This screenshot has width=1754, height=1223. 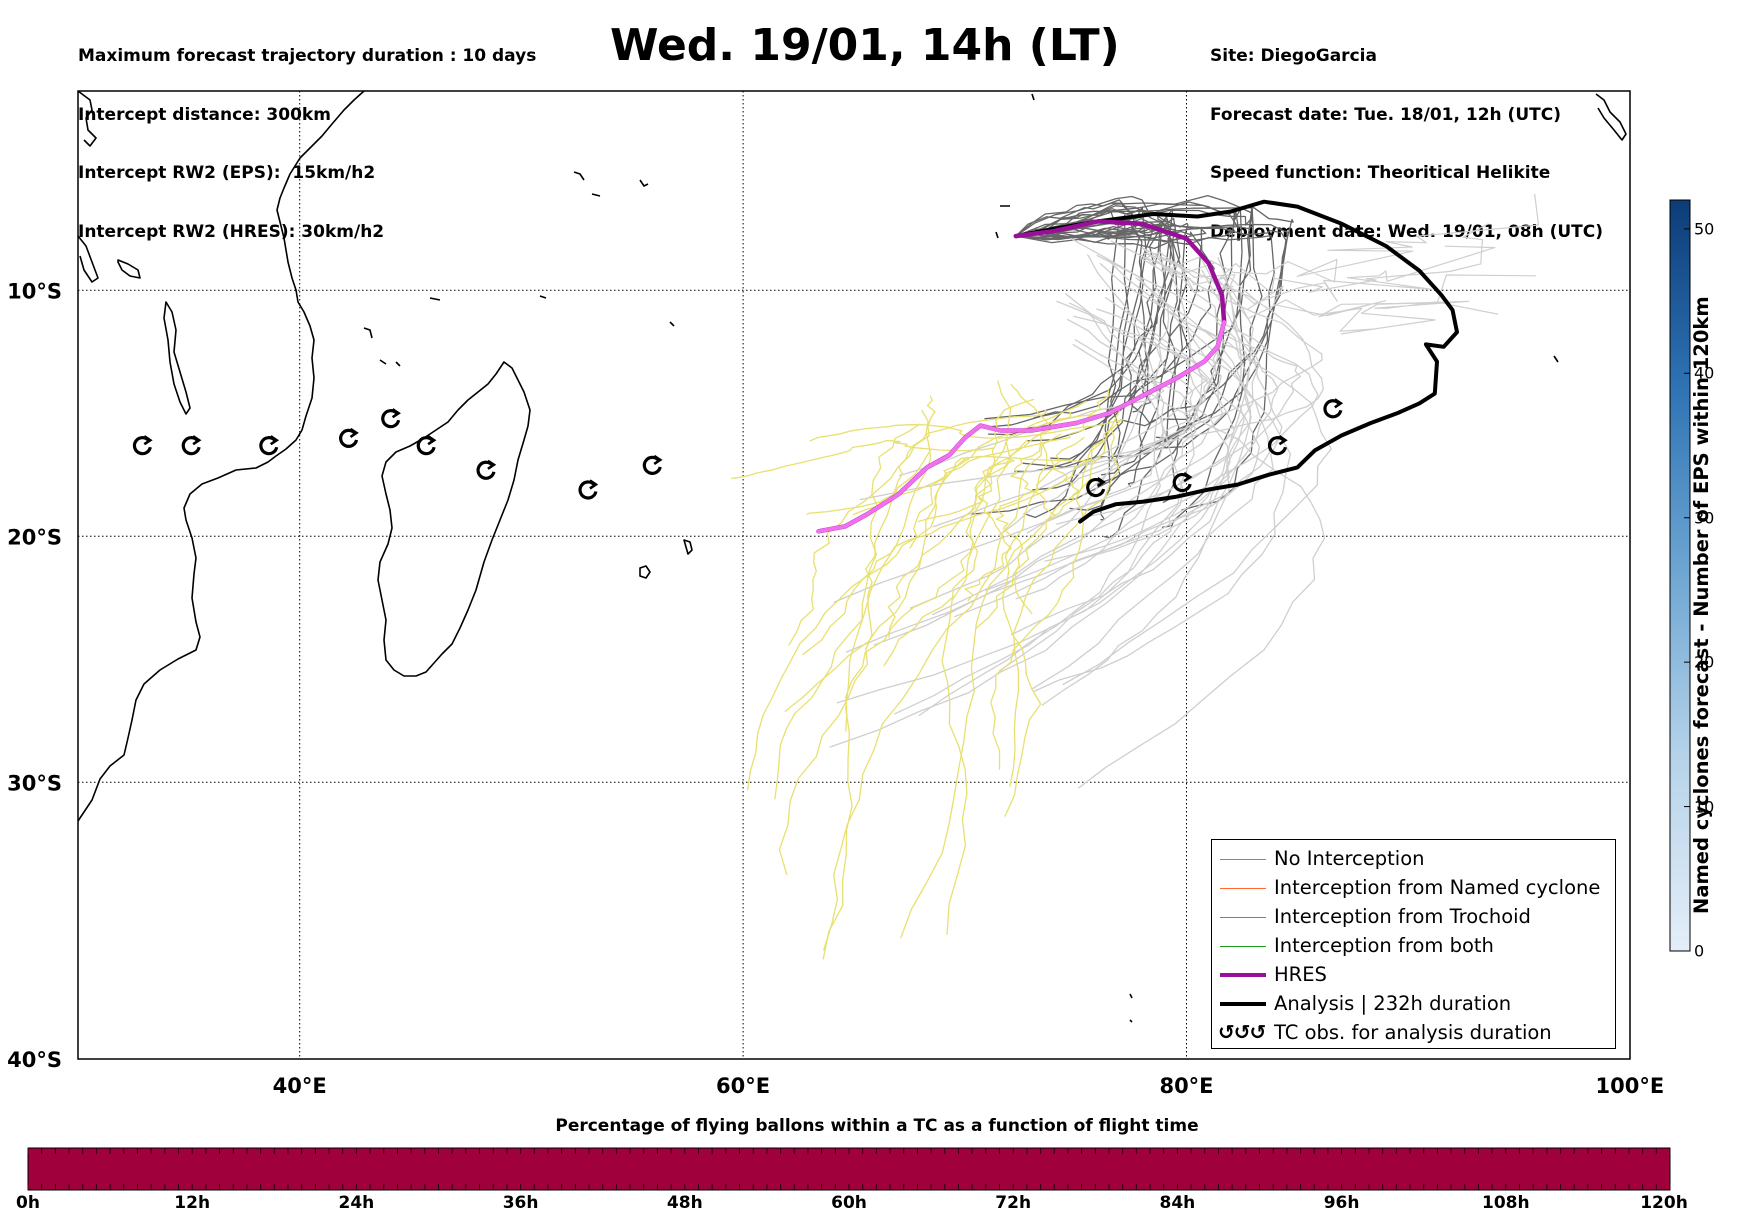 I want to click on latitude-label: 30°S, so click(x=34, y=783).